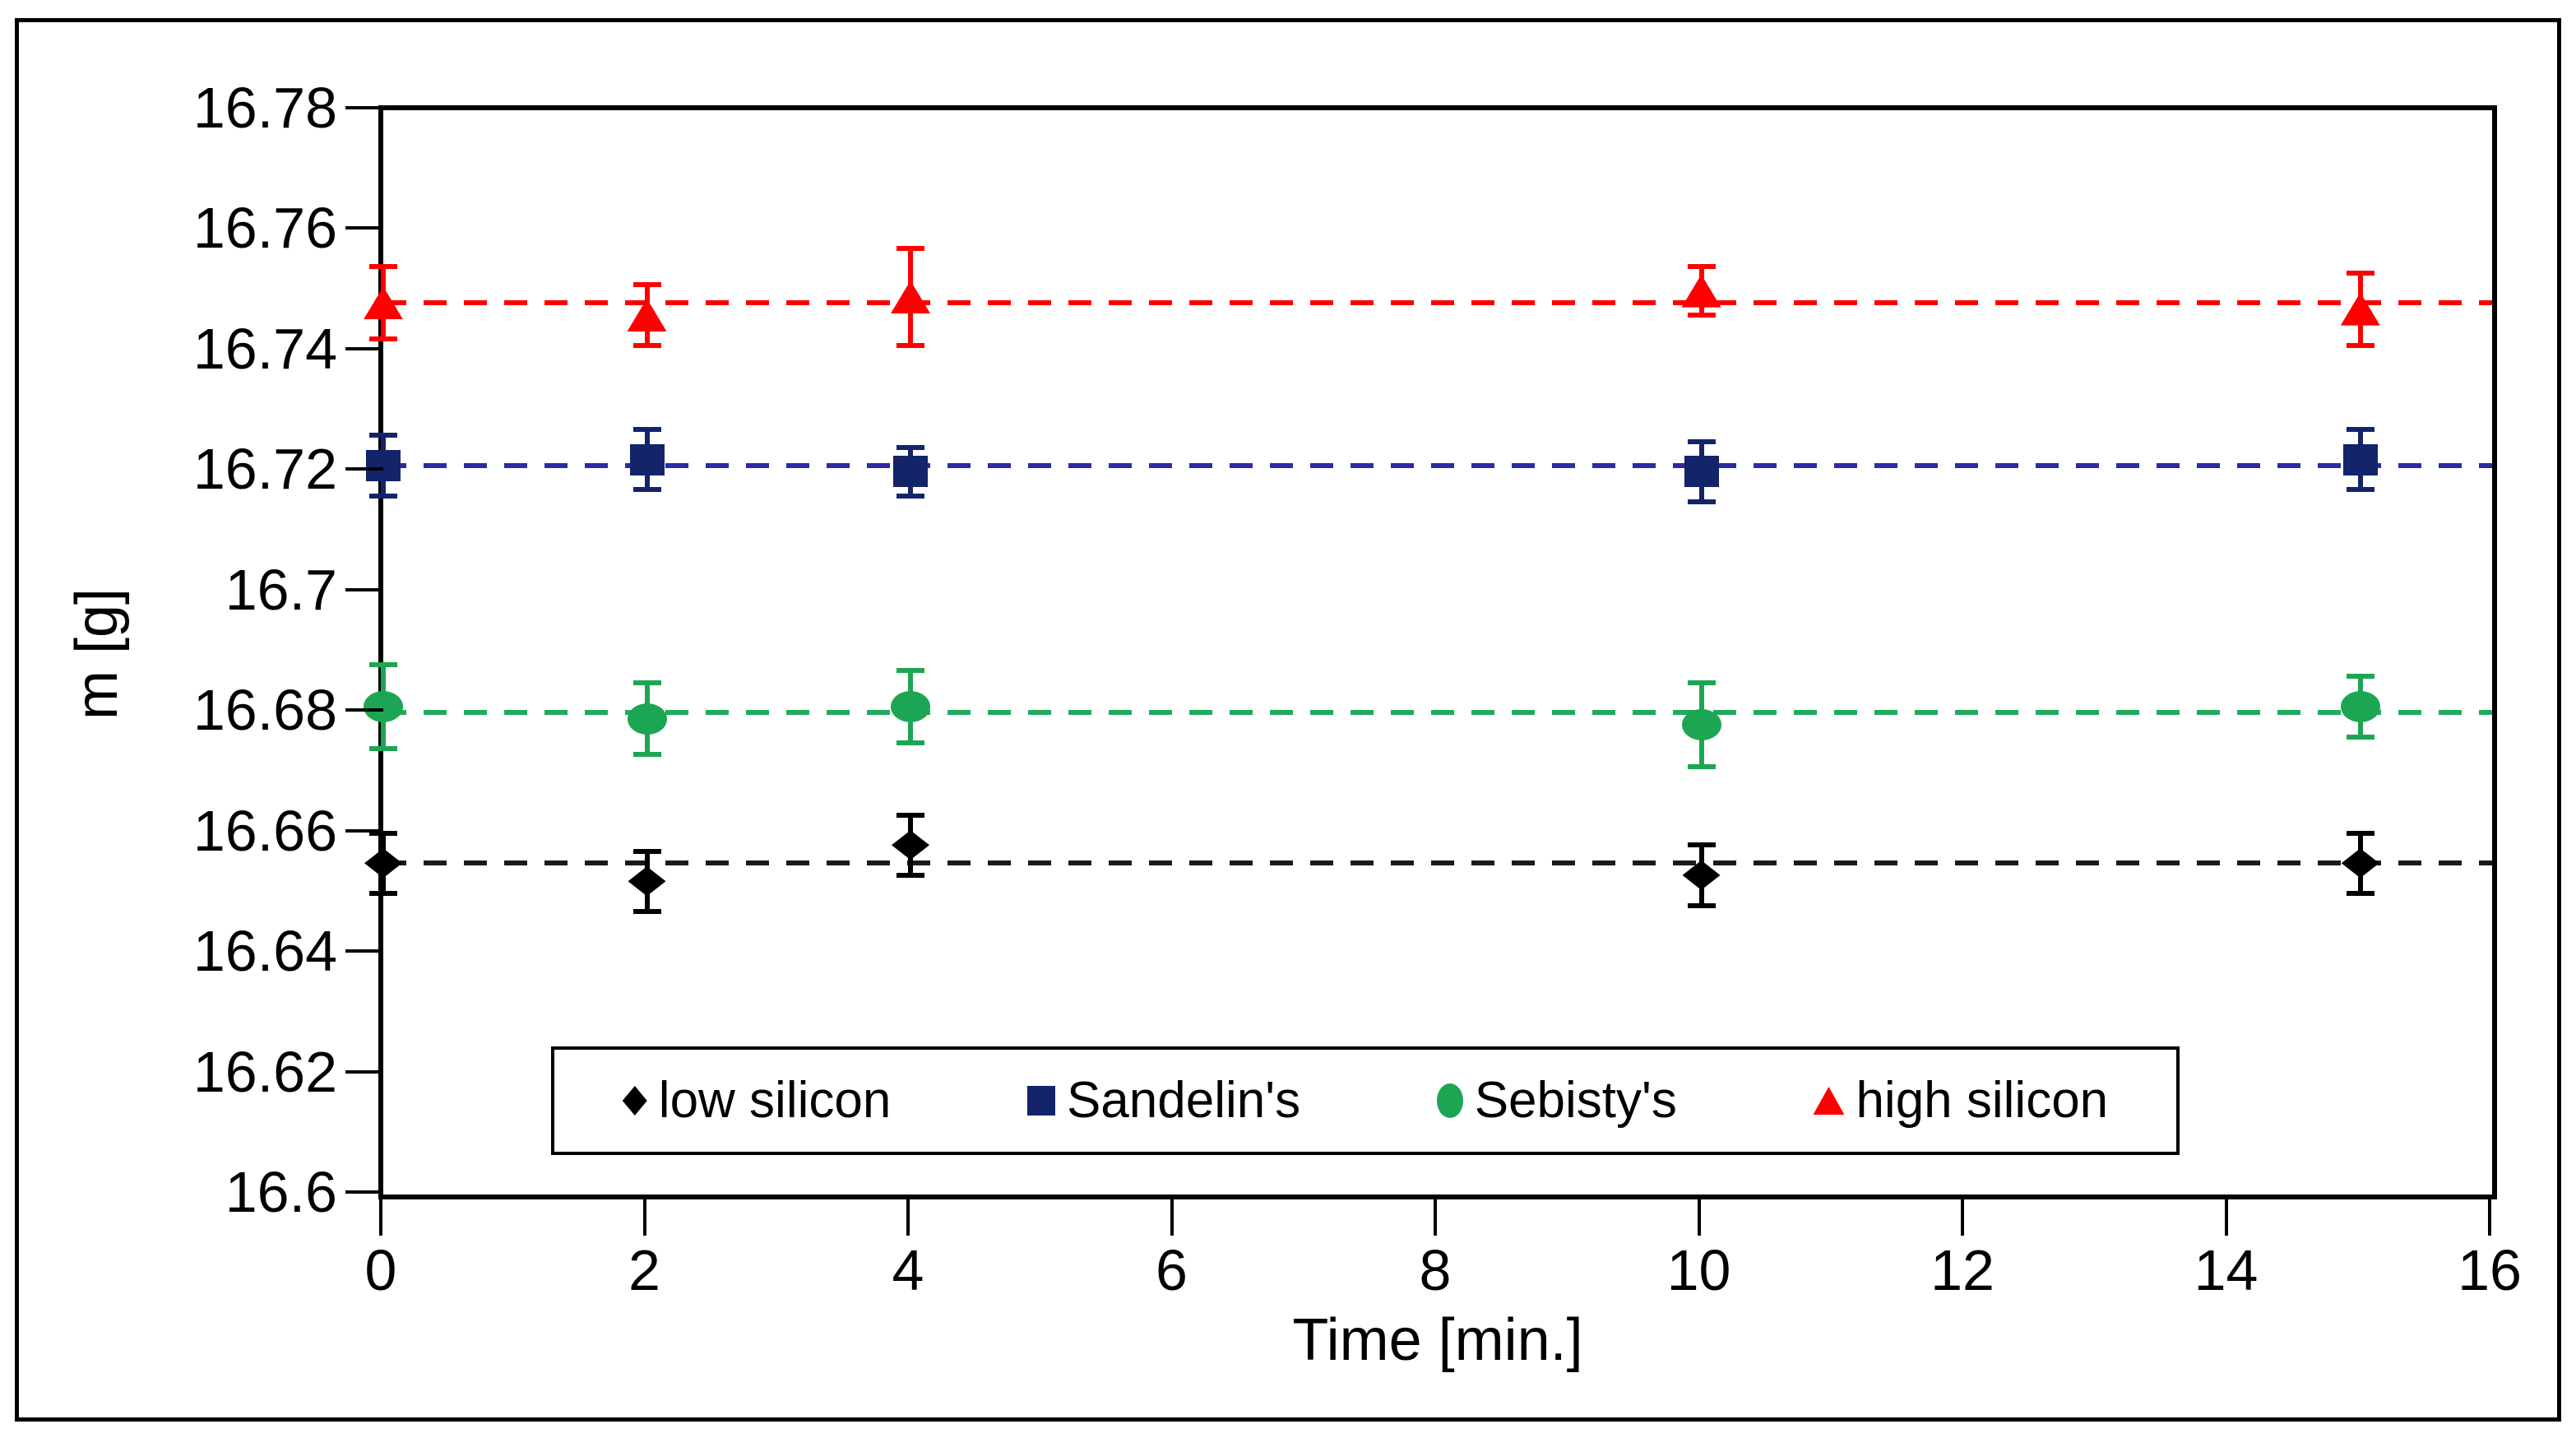 This screenshot has height=1438, width=2576. What do you see at coordinates (1438, 863) in the screenshot?
I see `trend-line-diamond` at bounding box center [1438, 863].